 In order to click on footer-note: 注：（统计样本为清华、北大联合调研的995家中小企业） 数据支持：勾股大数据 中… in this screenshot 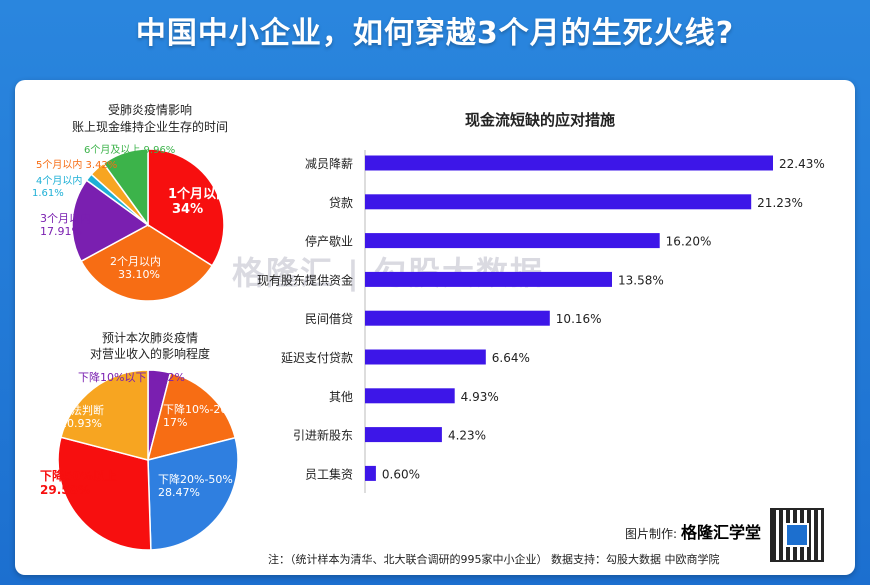, I will do `click(494, 559)`.